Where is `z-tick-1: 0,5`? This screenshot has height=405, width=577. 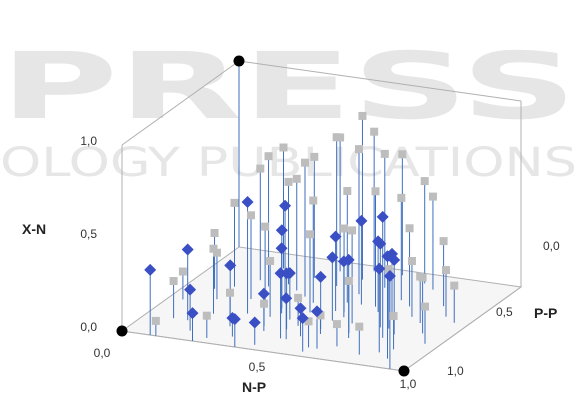
z-tick-1: 0,5 is located at coordinates (88, 234).